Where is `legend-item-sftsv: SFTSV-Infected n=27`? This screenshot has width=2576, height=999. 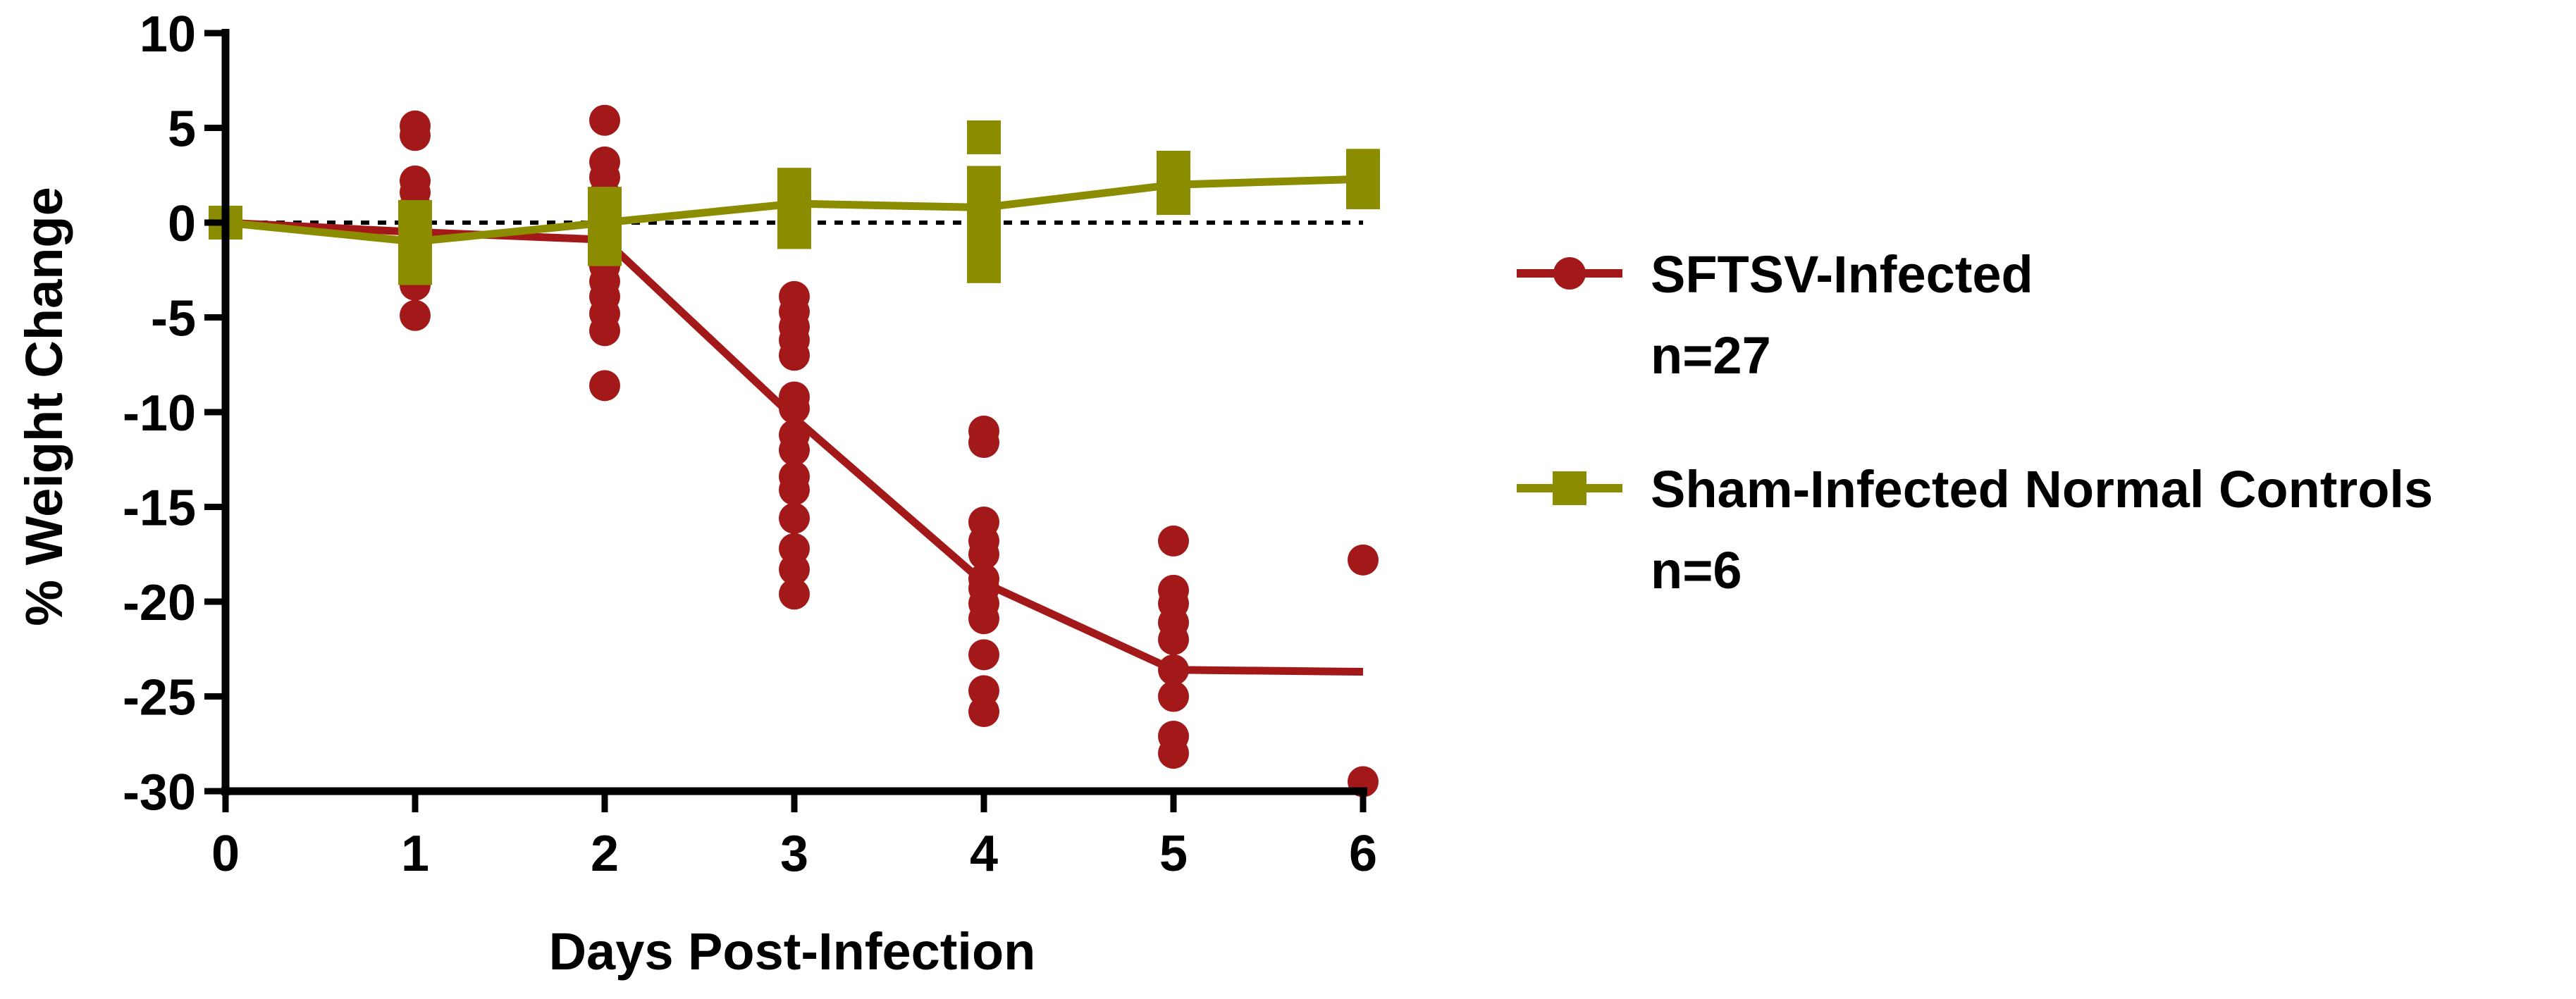
legend-item-sftsv: SFTSV-Infected n=27 is located at coordinates (1775, 315).